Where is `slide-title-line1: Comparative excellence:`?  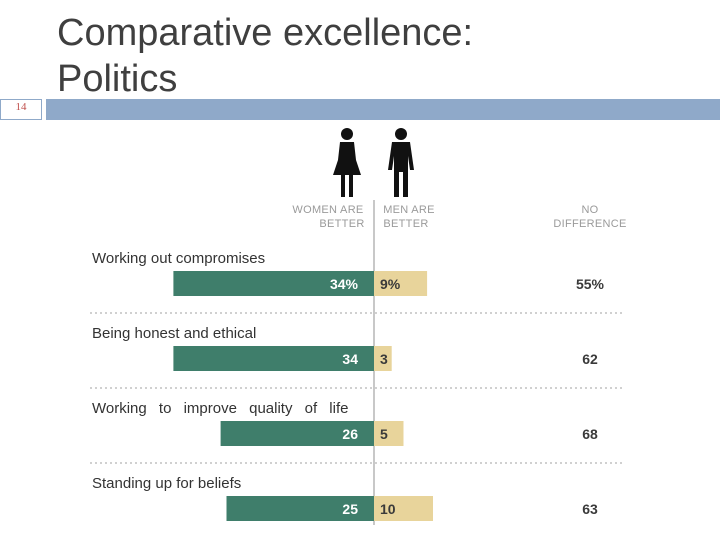 slide-title-line1: Comparative excellence: is located at coordinates (265, 33).